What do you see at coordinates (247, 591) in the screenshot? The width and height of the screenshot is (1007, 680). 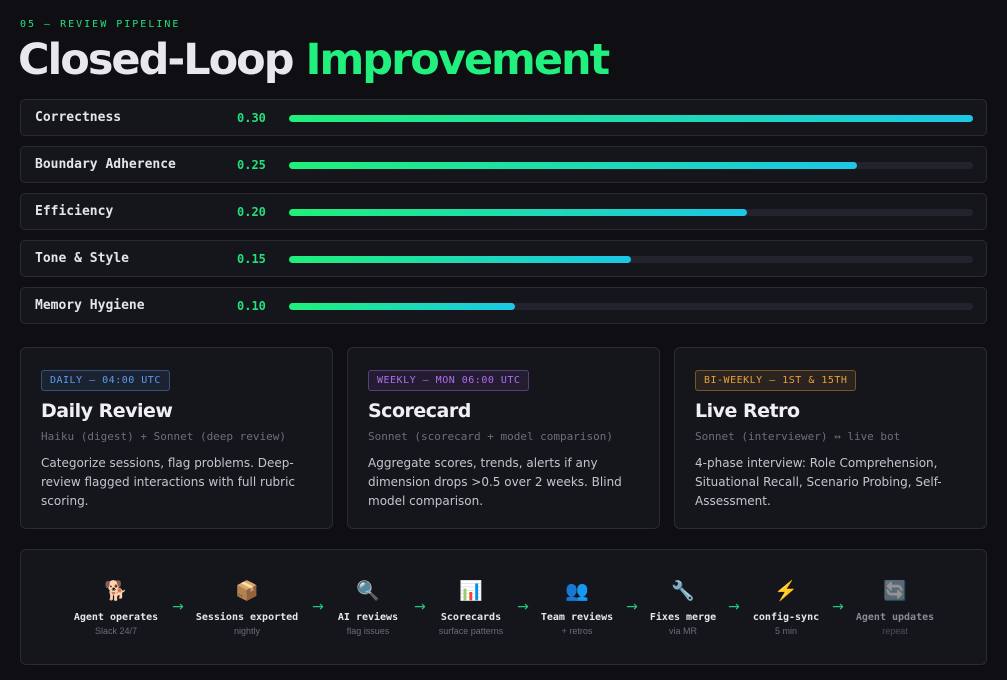 I see `package-icon: 📦` at bounding box center [247, 591].